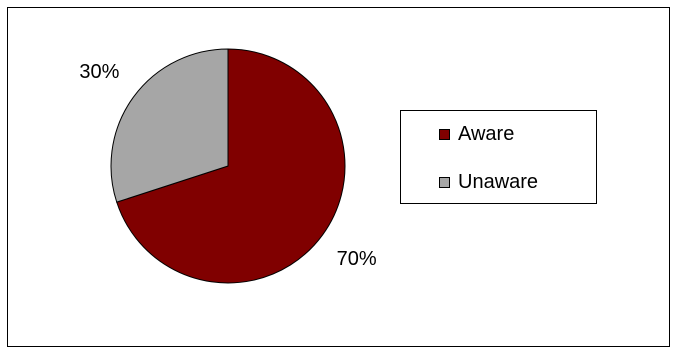 The width and height of the screenshot is (677, 347). I want to click on legend-swatch-aware, so click(444, 134).